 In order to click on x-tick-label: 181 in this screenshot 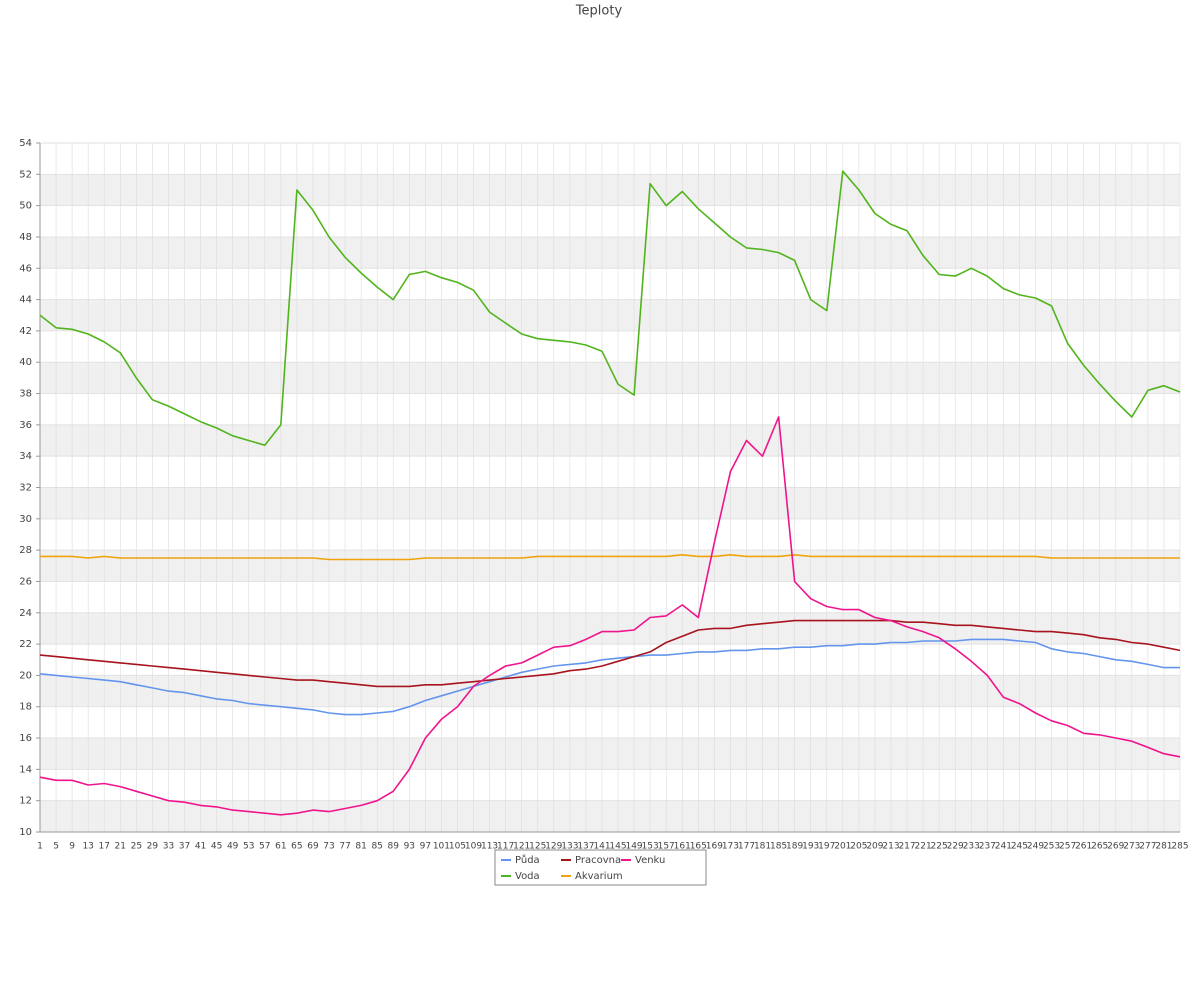, I will do `click(762, 847)`.